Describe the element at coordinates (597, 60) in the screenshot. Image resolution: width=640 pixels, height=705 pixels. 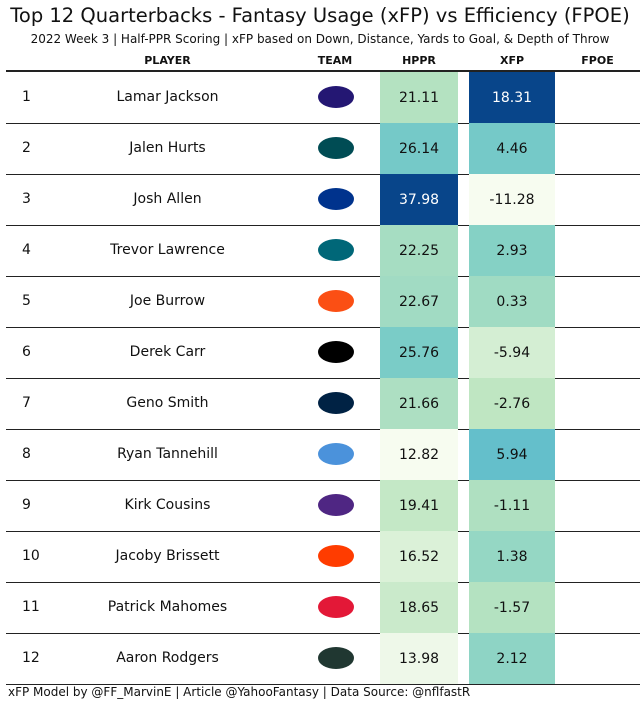
I see `column-header: FPOE` at that location.